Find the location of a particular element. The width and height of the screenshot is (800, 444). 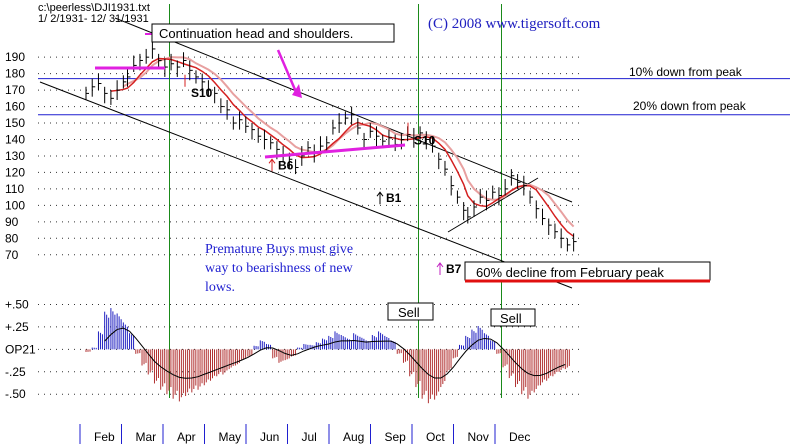

y-tick-150: 150 is located at coordinates (15, 123).